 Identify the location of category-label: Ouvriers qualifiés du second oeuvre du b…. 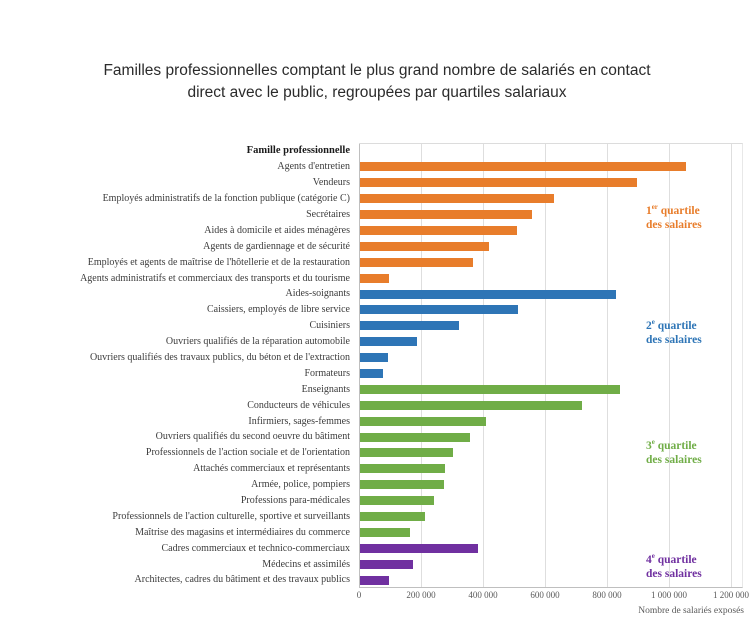
(252, 437).